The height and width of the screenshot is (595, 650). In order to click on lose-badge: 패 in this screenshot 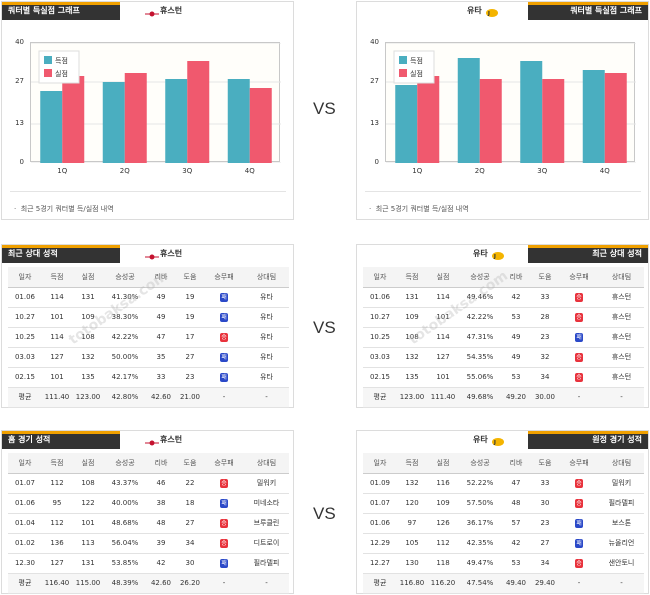, I will do `click(224, 297)`.